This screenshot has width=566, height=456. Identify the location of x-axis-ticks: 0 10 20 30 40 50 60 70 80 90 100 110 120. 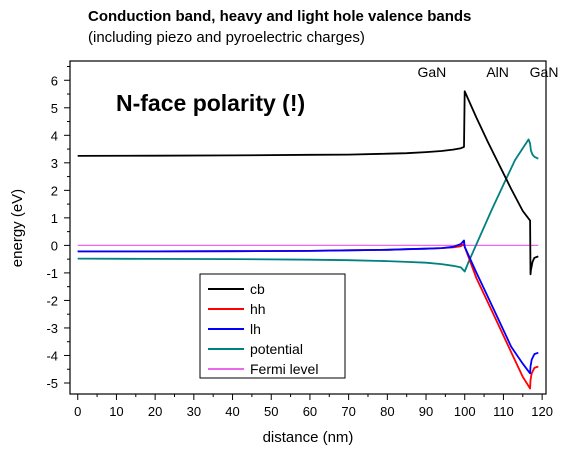
(313, 406).